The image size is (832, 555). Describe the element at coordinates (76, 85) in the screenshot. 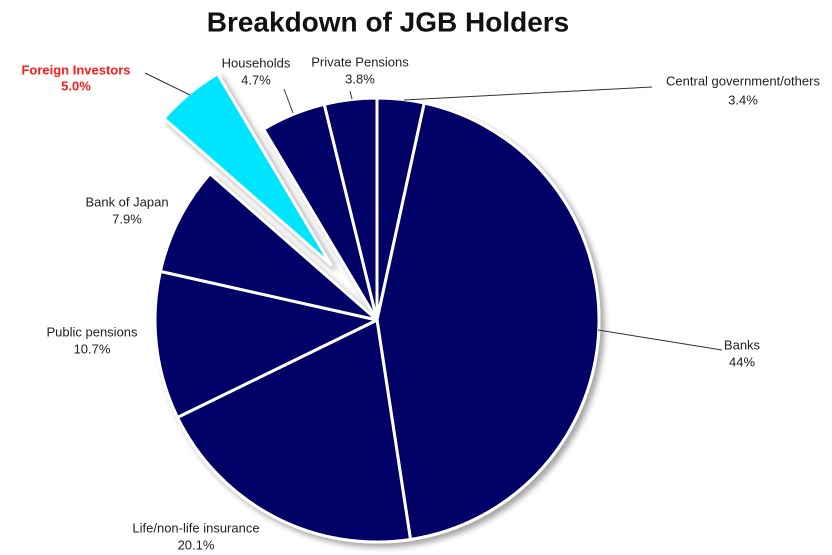

I see `slice-value-label: 5.0%` at that location.